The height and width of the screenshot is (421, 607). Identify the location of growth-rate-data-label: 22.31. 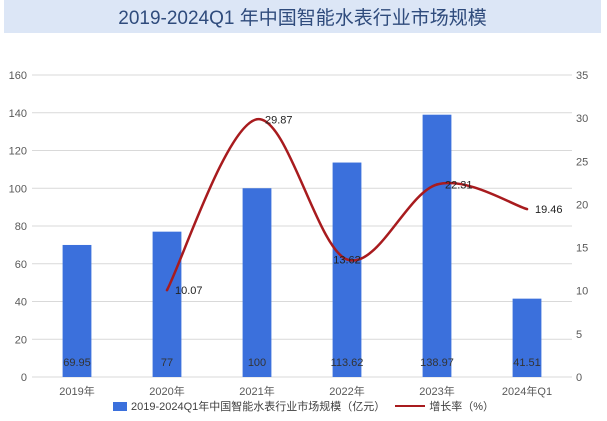
(459, 185).